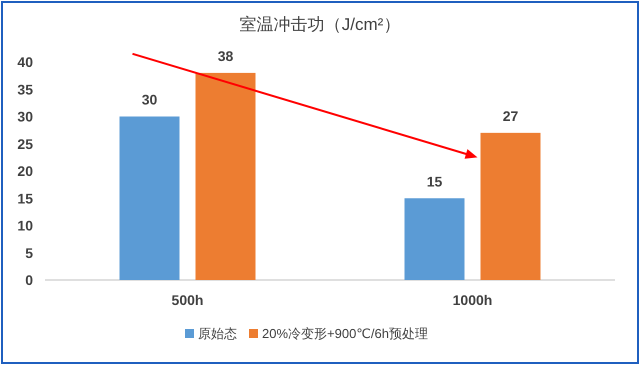 This screenshot has width=640, height=365. What do you see at coordinates (25, 89) in the screenshot?
I see `y-tick-label: 35` at bounding box center [25, 89].